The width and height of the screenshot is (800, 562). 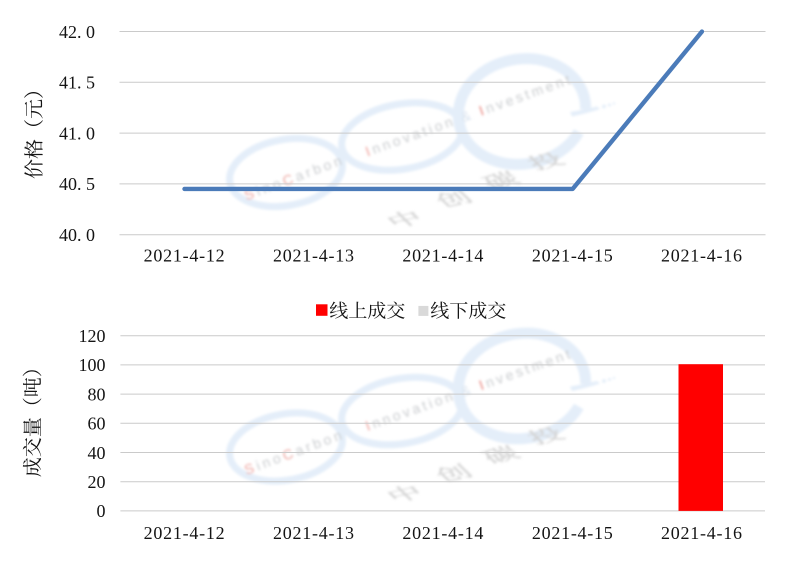 I want to click on svg-text: 80, so click(x=97, y=394).